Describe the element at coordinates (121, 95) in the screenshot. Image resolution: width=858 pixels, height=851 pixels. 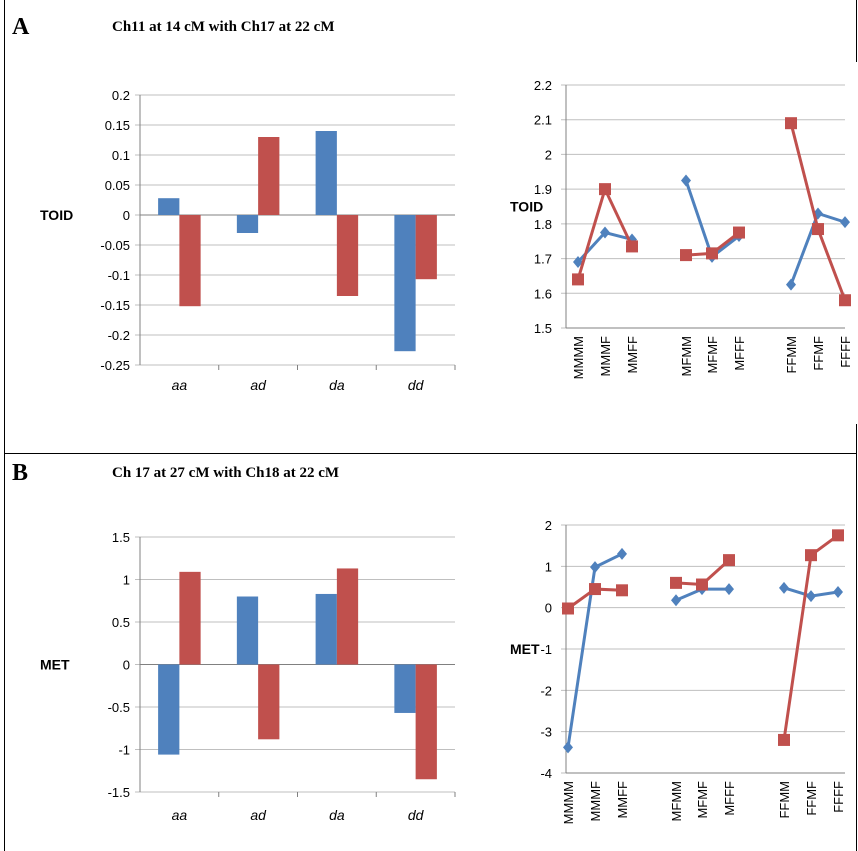
I see `y-tick-label: 0.2` at that location.